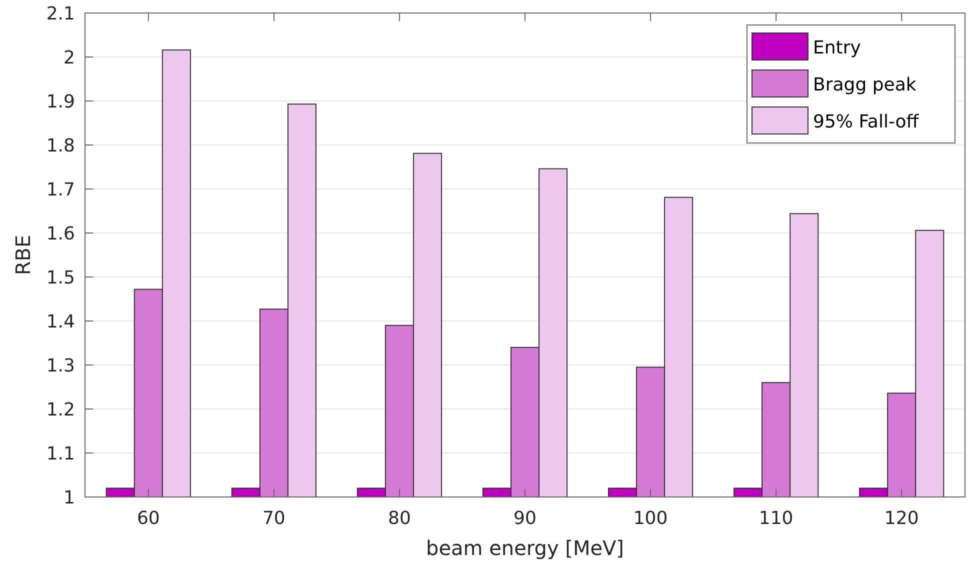 This screenshot has height=567, width=968. Describe the element at coordinates (60, 409) in the screenshot. I see `y-tick-label: 1.2` at that location.